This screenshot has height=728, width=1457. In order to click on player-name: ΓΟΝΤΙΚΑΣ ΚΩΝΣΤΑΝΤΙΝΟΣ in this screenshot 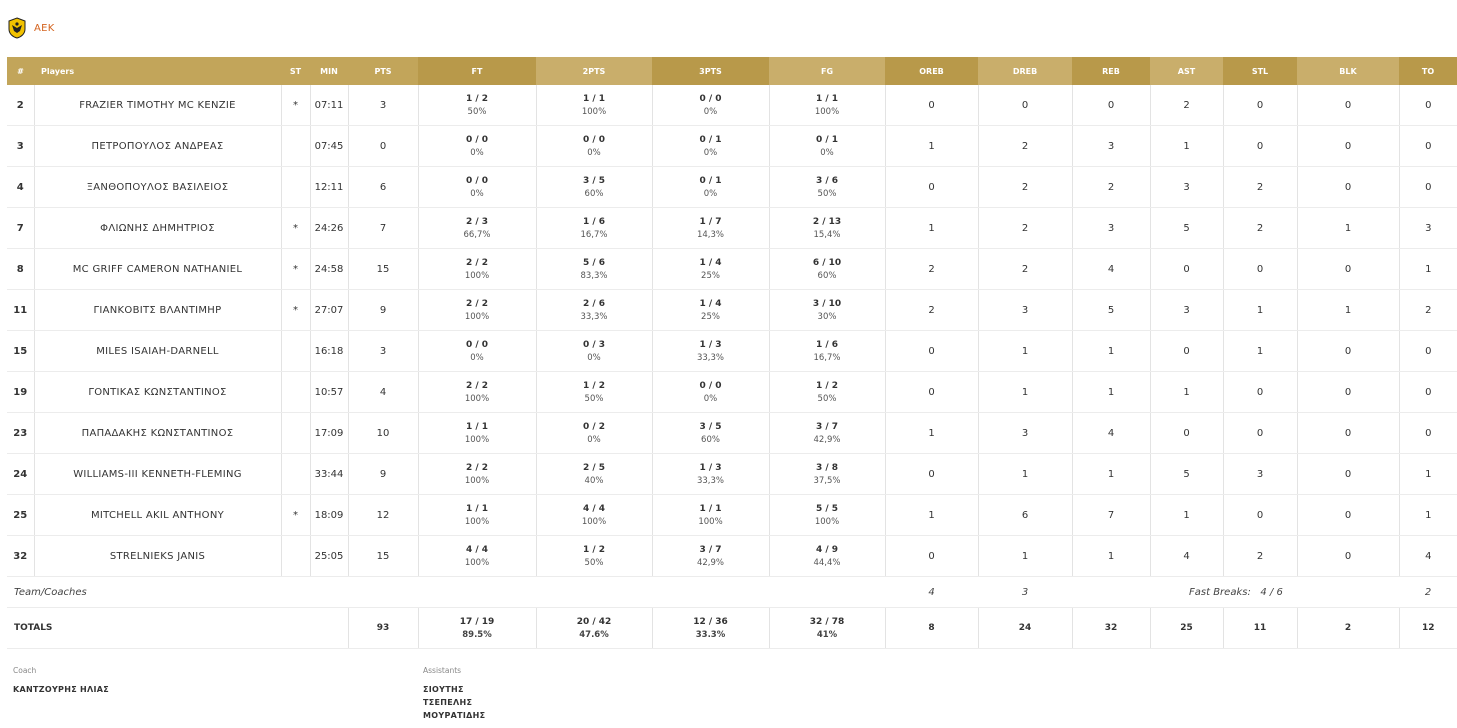, I will do `click(158, 392)`.